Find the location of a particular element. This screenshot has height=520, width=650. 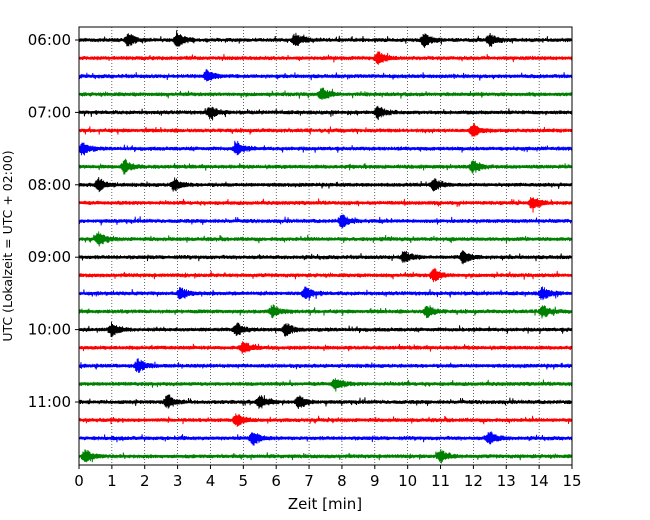

x-tick-label-11: 11 is located at coordinates (440, 481).